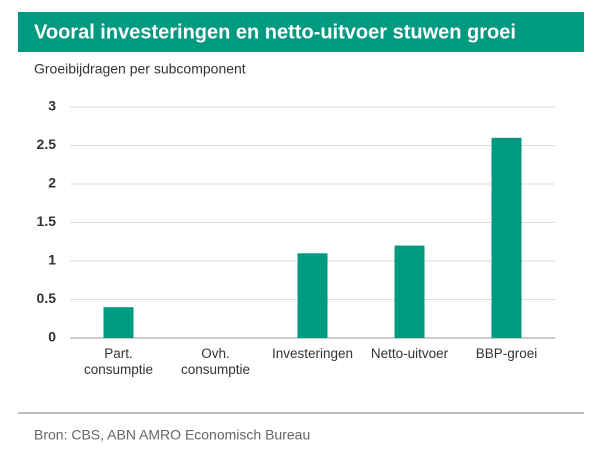 The width and height of the screenshot is (600, 456). What do you see at coordinates (172, 435) in the screenshot?
I see `source: Bron: CBS, ABN AMRO Economisch Bureau` at bounding box center [172, 435].